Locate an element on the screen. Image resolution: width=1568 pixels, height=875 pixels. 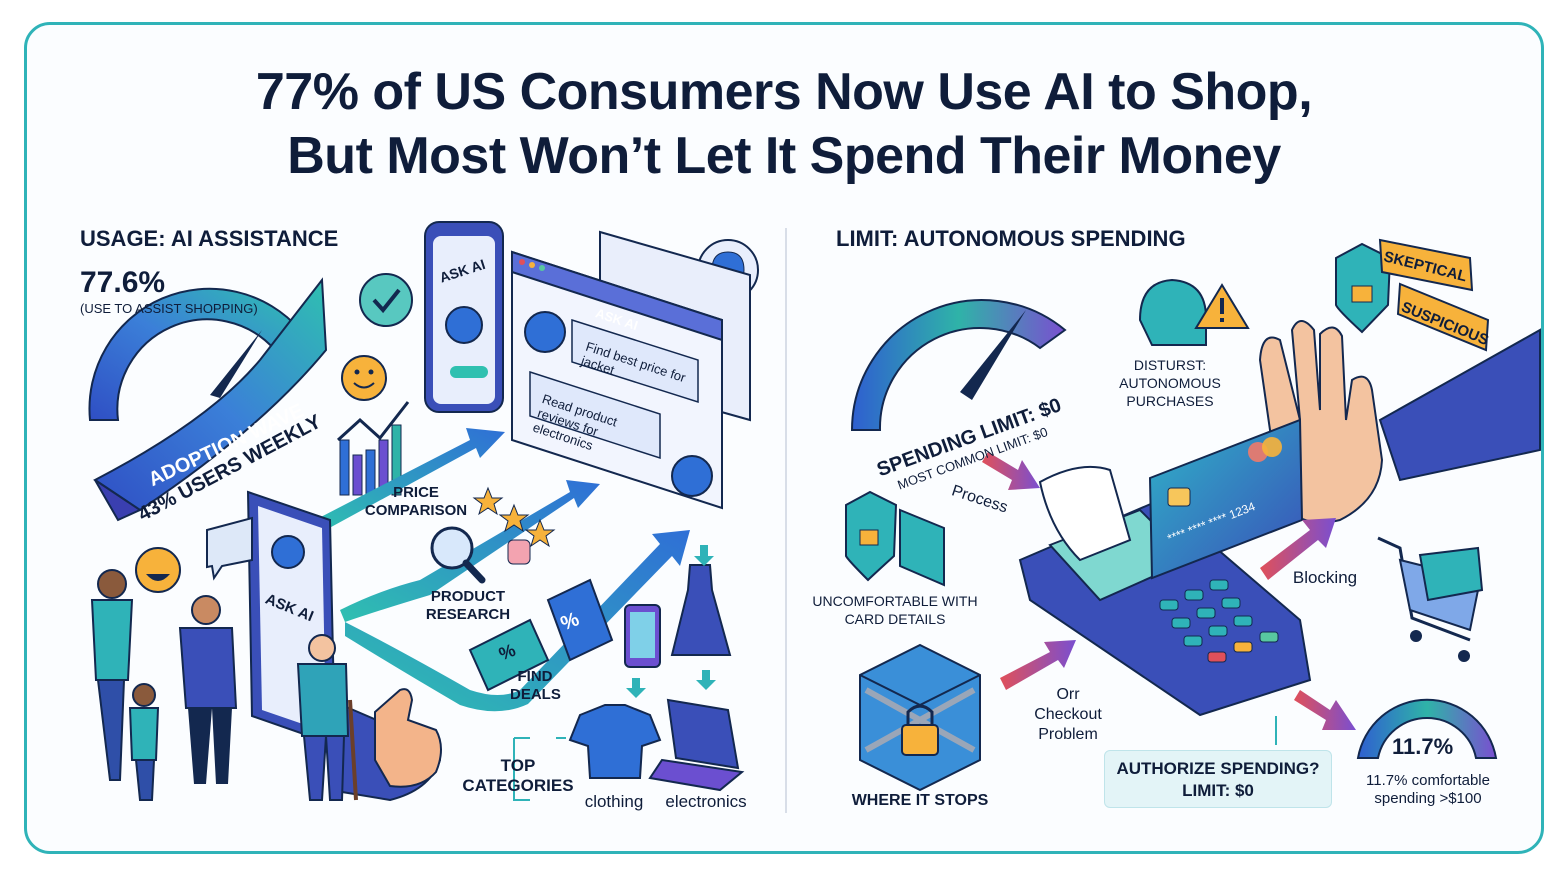
small-arrows is located at coordinates (671, 621).